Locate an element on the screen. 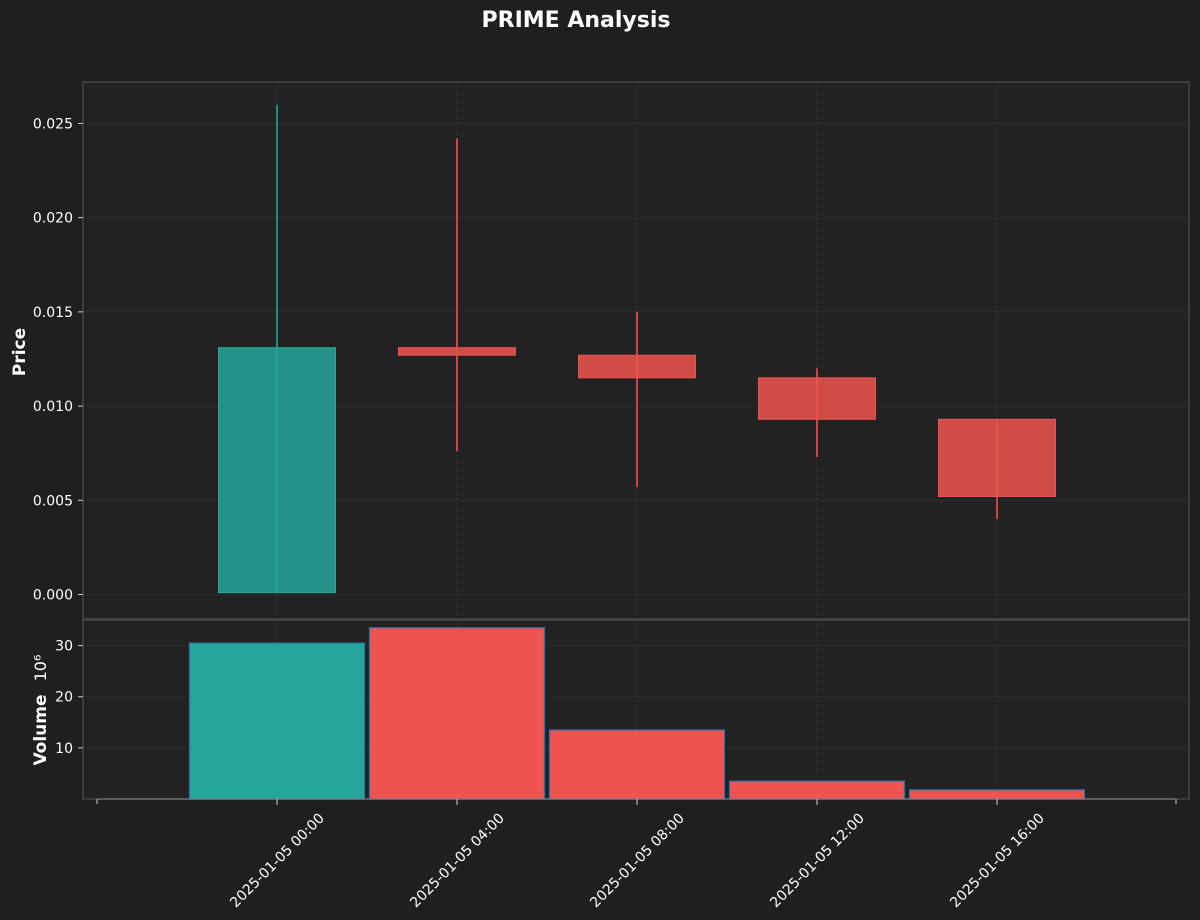  price-tick-label: 0.025 is located at coordinates (53, 124).